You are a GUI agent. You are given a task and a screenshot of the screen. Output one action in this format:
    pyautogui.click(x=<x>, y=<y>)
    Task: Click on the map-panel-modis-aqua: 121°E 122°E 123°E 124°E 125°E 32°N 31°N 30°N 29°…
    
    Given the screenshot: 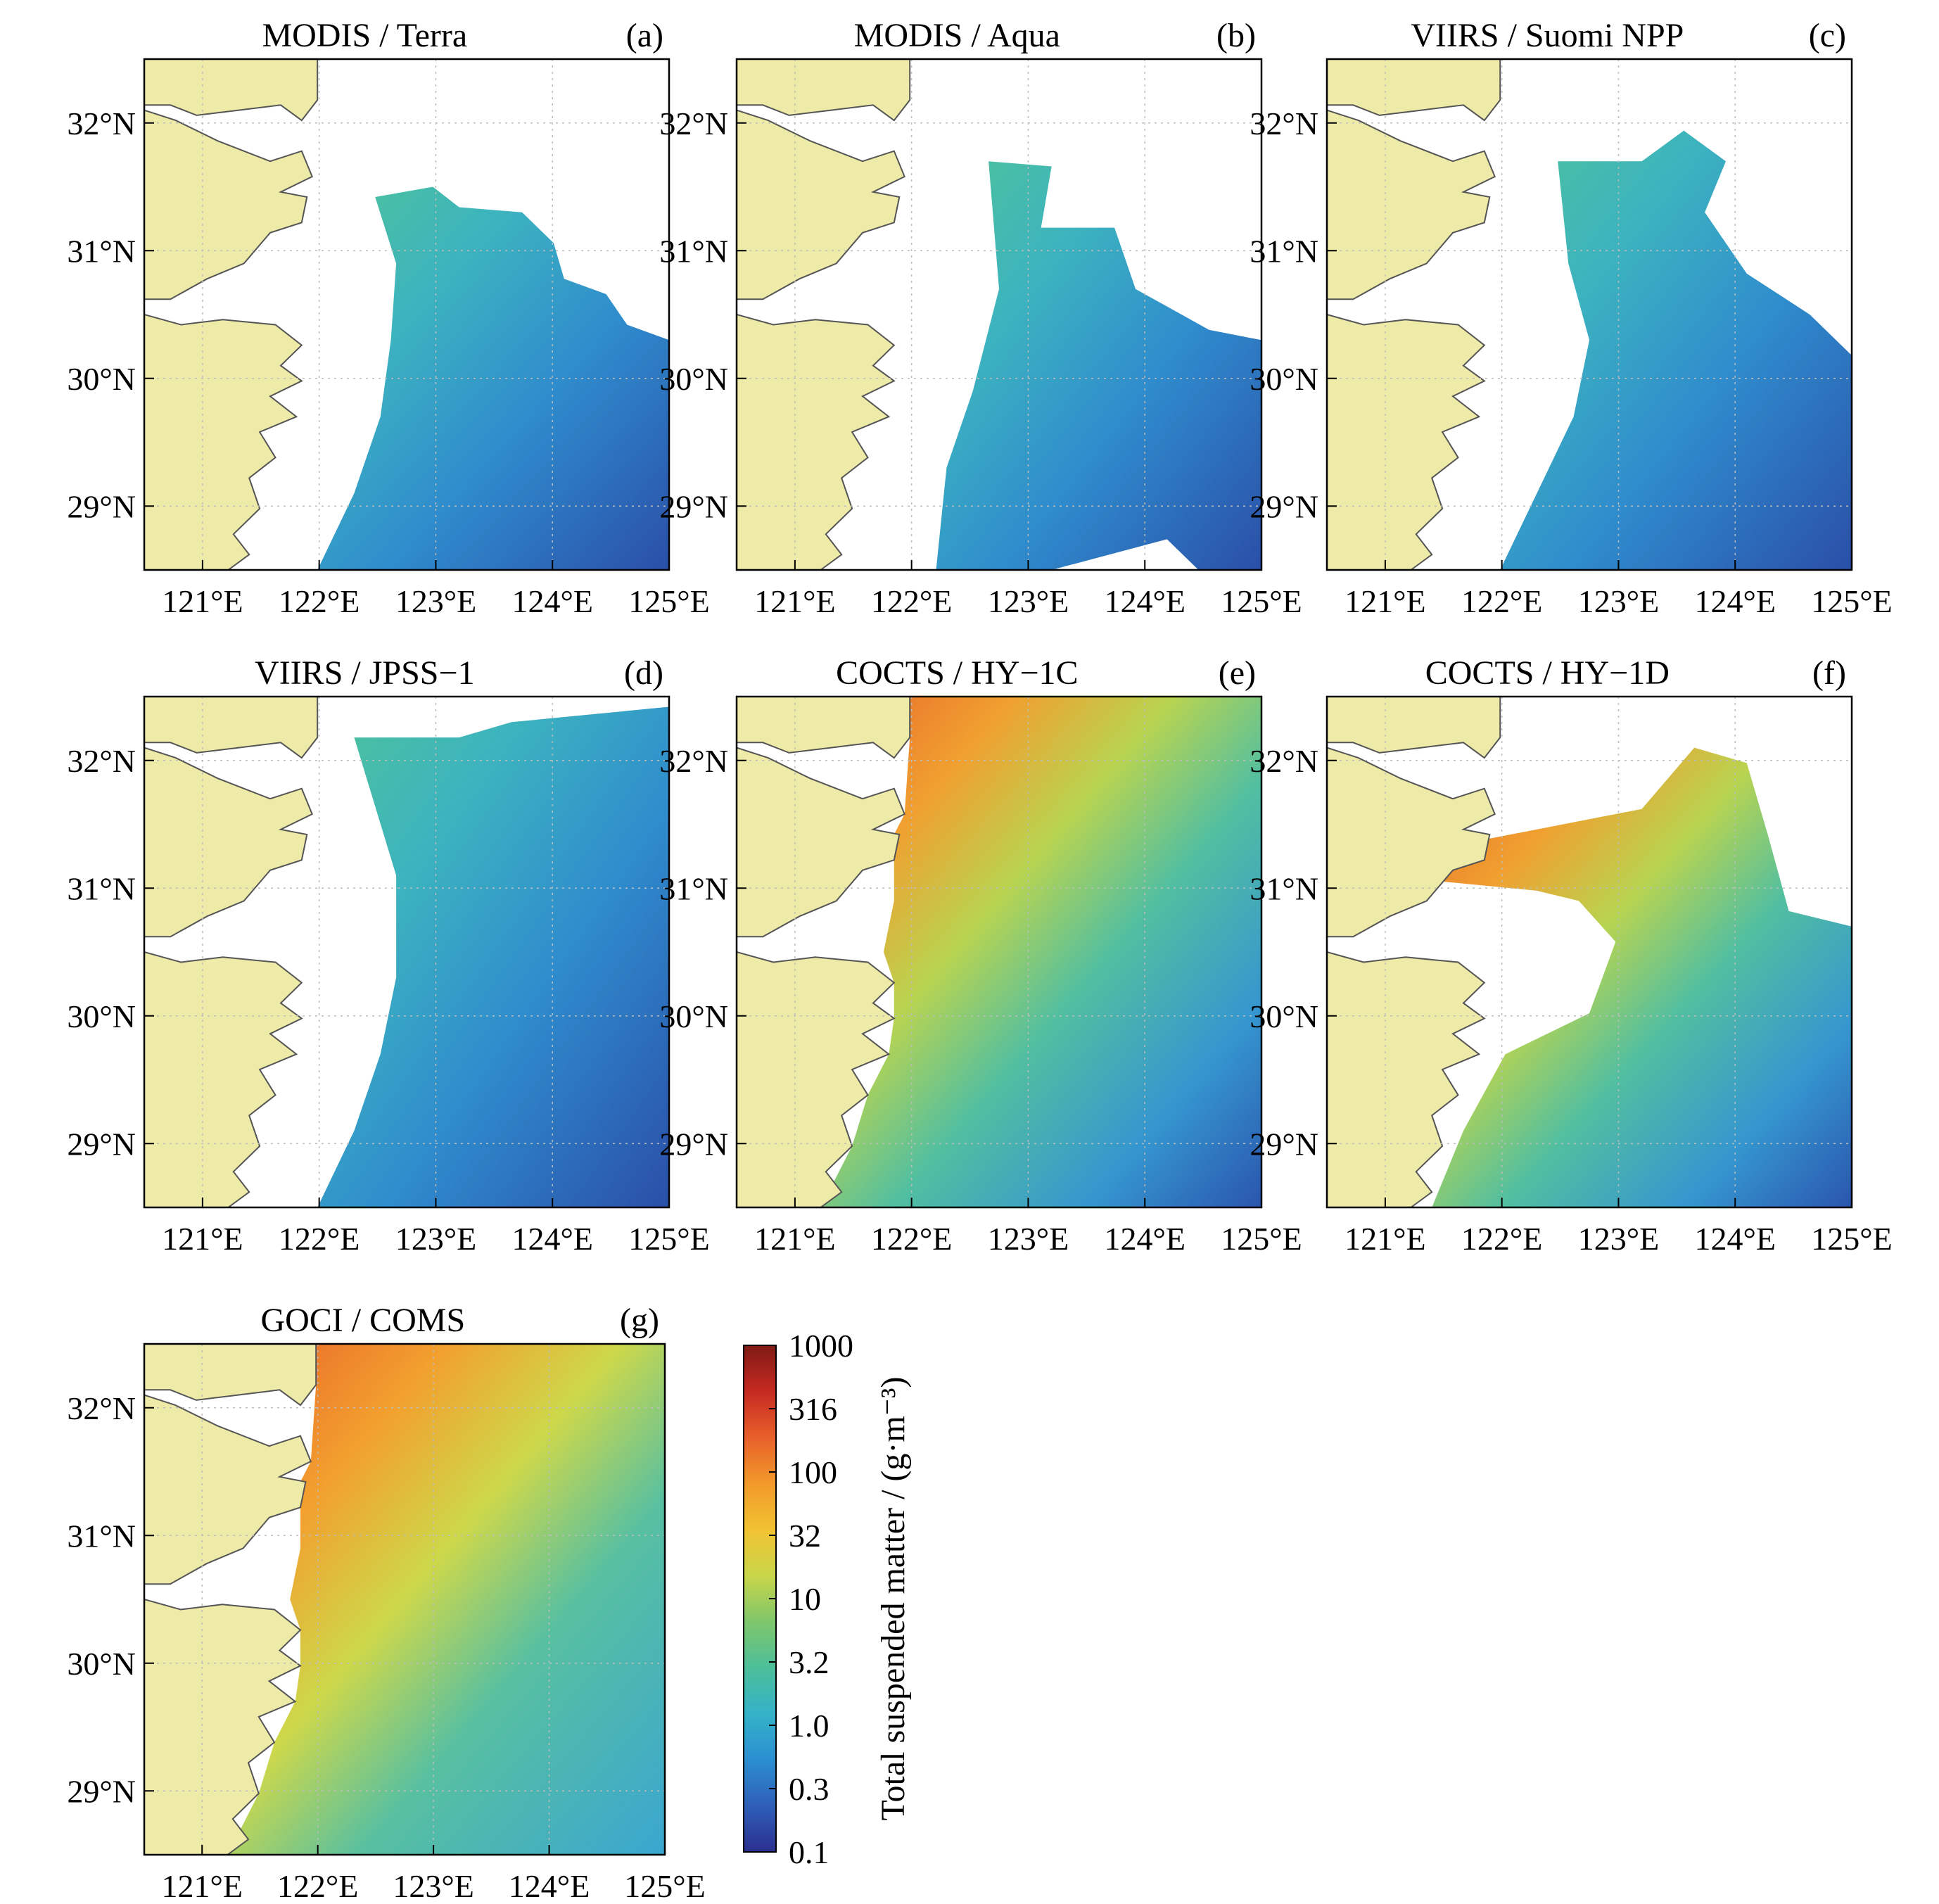 What is the action you would take?
    pyautogui.click(x=980, y=318)
    